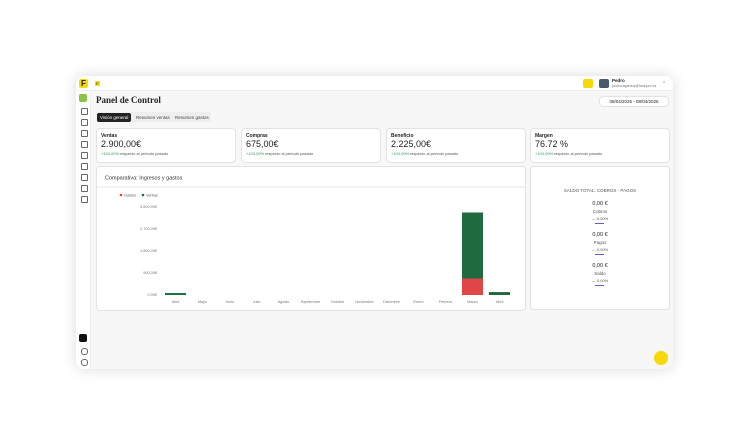 This screenshot has width=750, height=446. I want to click on x-tick-label: Octubre, so click(338, 302).